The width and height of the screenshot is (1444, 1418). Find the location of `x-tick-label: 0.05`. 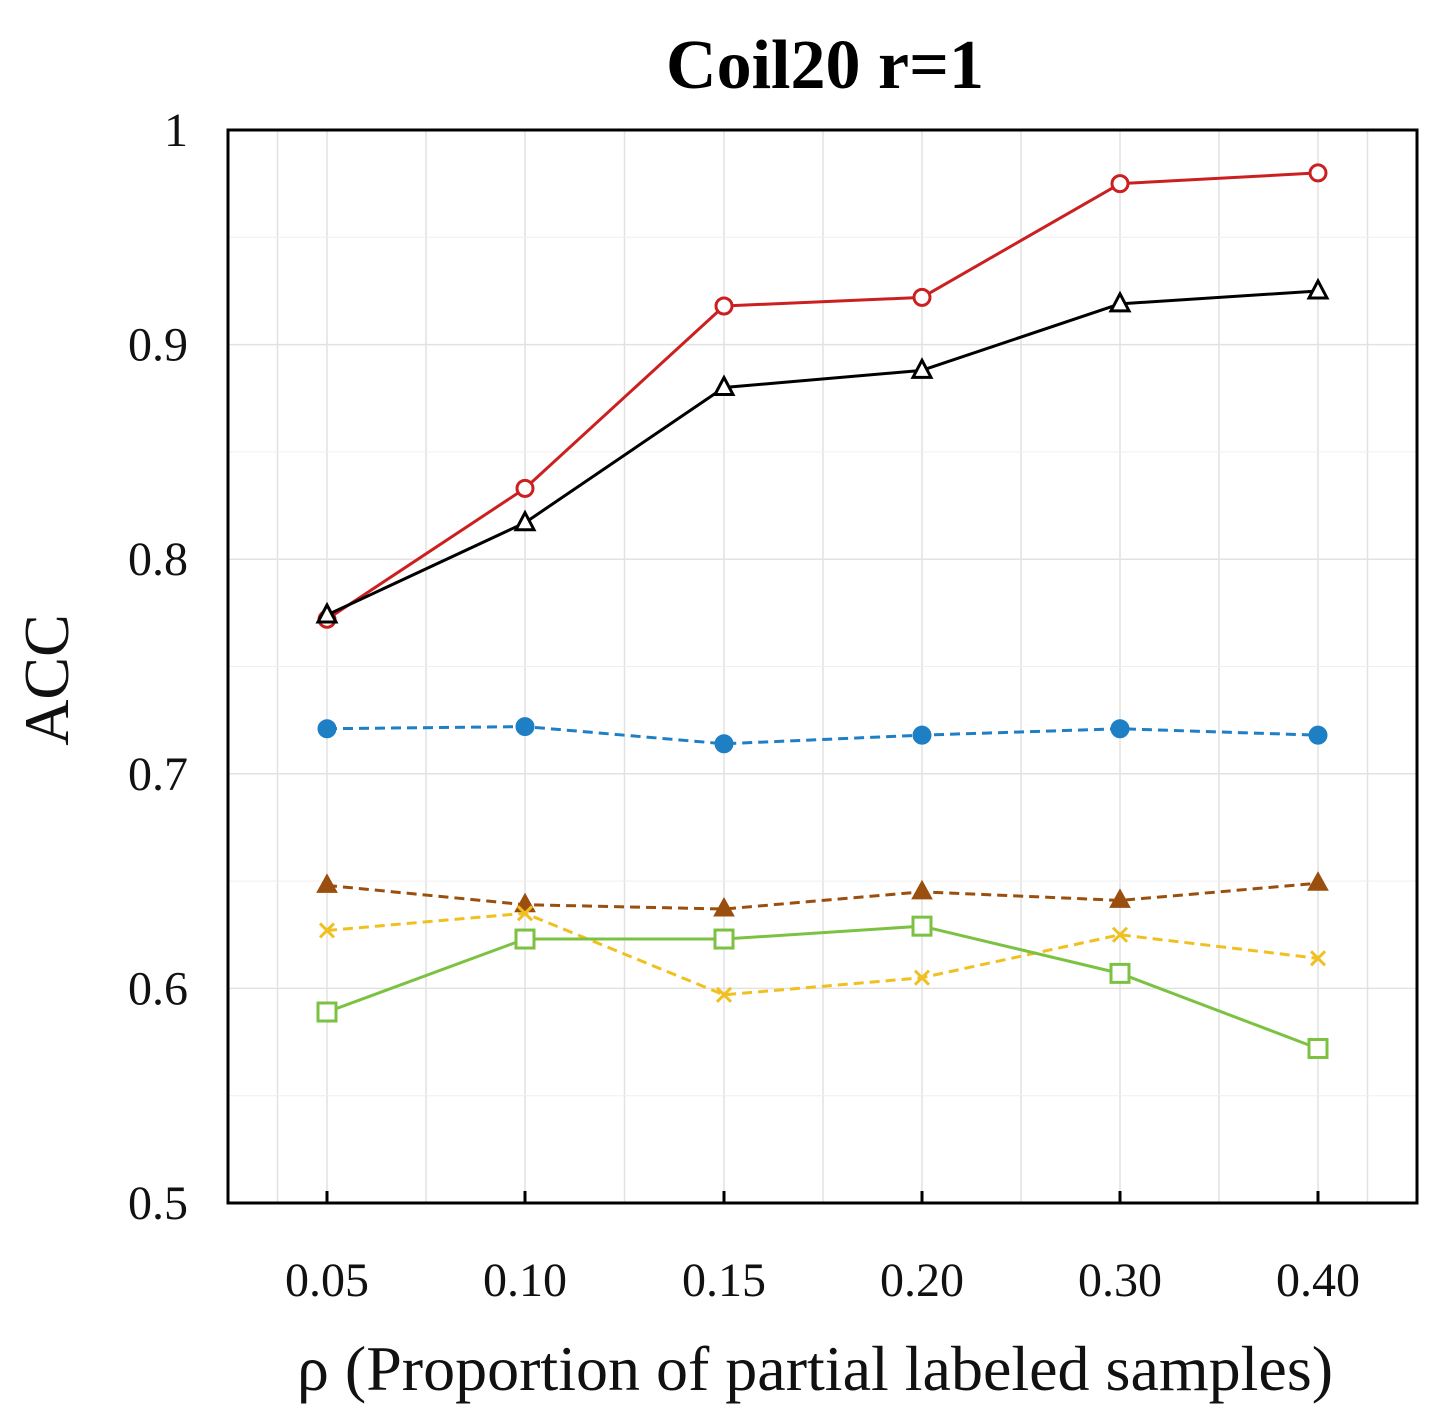

x-tick-label: 0.05 is located at coordinates (327, 1280).